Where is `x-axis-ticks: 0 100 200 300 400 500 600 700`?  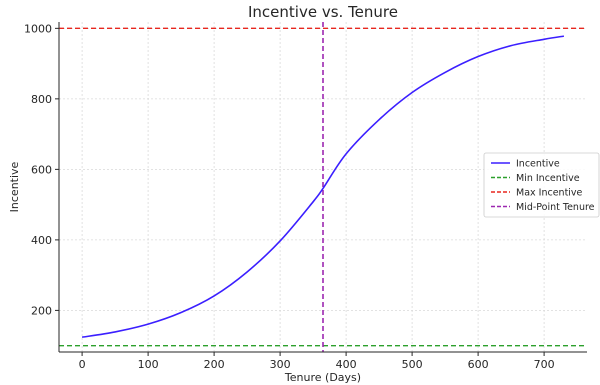 x-axis-ticks: 0 100 200 300 400 500 600 700 is located at coordinates (317, 361).